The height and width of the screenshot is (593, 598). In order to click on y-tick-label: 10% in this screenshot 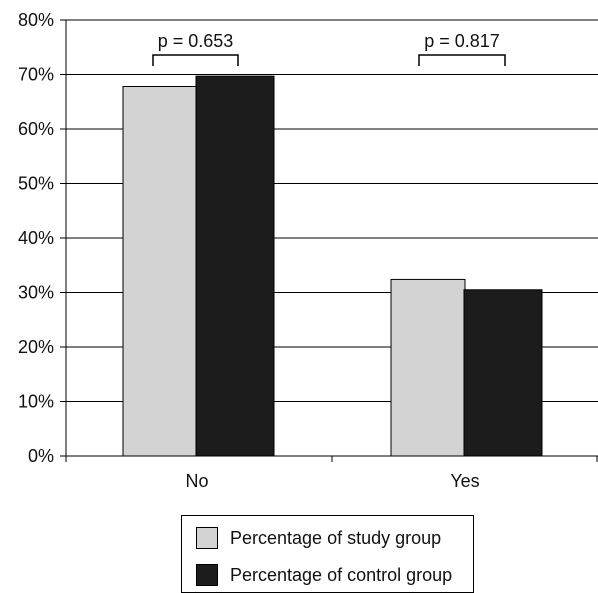, I will do `click(36, 402)`.